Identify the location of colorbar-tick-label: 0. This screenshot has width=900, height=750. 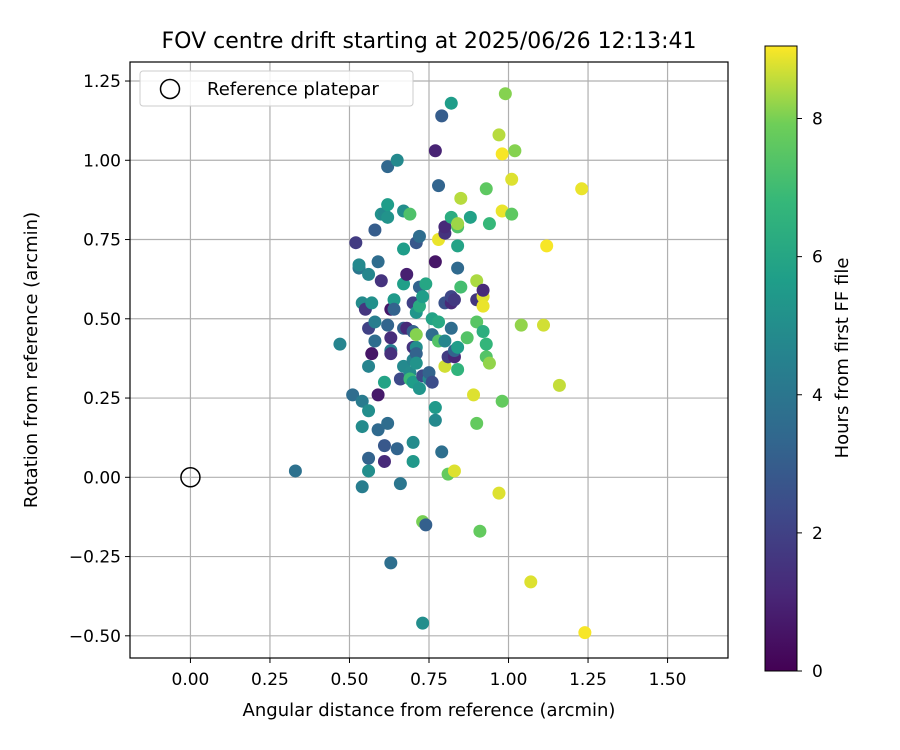
(817, 672).